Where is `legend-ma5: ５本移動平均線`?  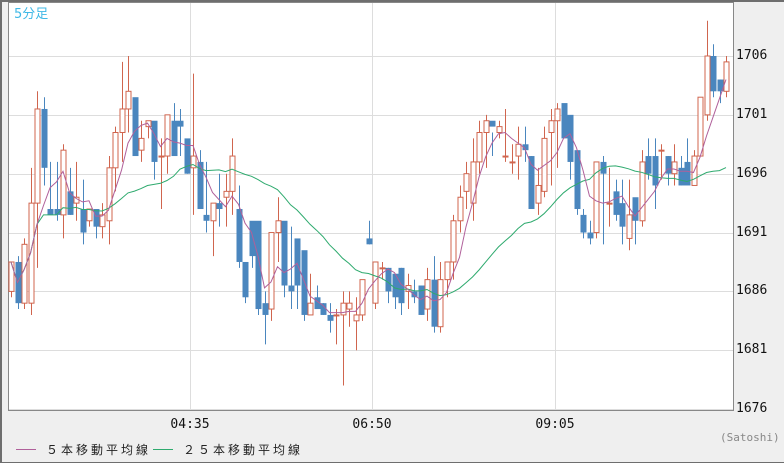
legend-ma5: ５本移動平均線 is located at coordinates (83, 449).